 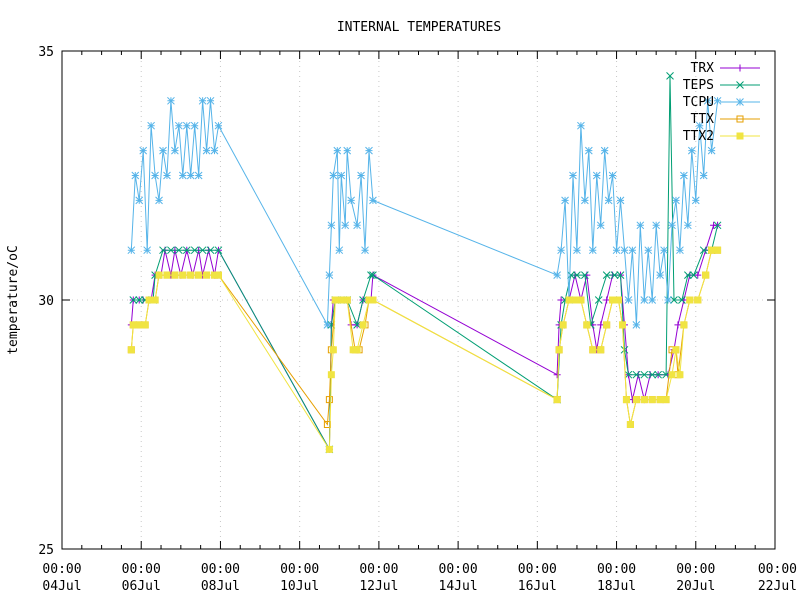 I want to click on y-tick-label: 35, so click(x=46, y=52).